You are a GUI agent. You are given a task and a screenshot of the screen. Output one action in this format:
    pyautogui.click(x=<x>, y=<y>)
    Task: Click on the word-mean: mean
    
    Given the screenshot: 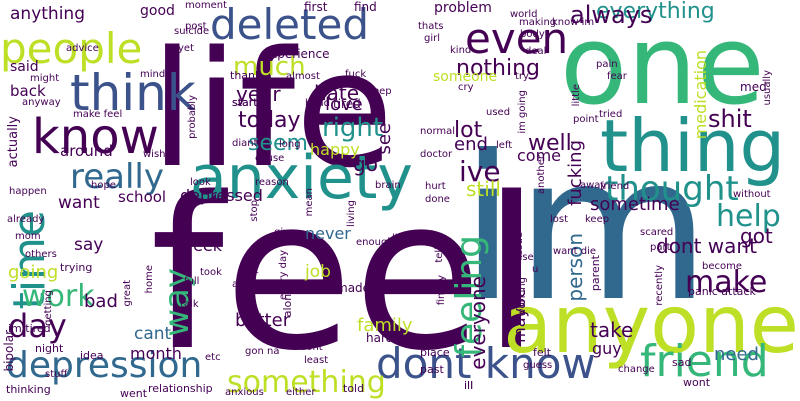 What is the action you would take?
    pyautogui.click(x=309, y=202)
    